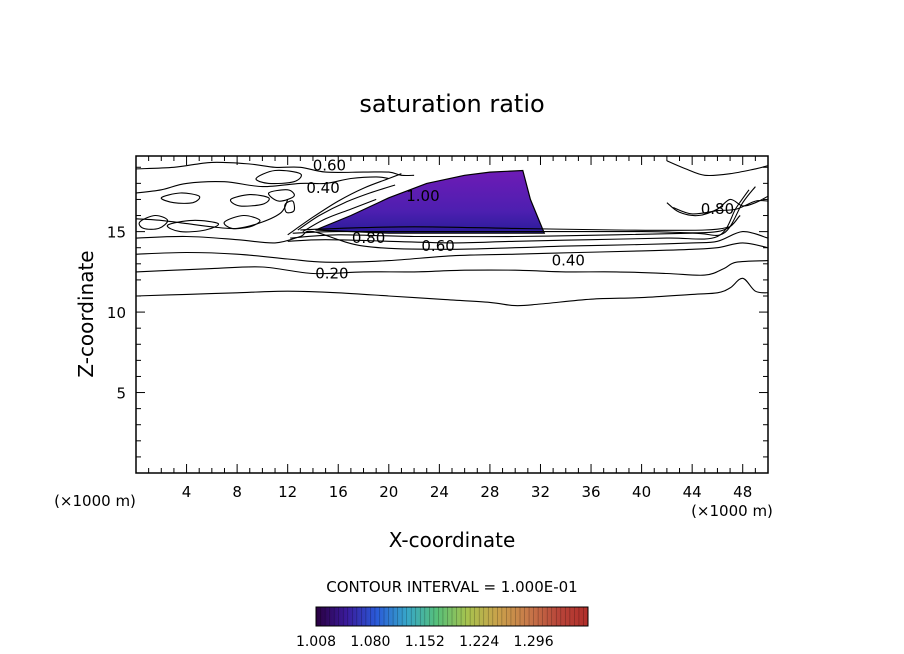  I want to click on contour-labels: 0.600.40 1.000.80 0.600.400.200.80, so click(520, 220).